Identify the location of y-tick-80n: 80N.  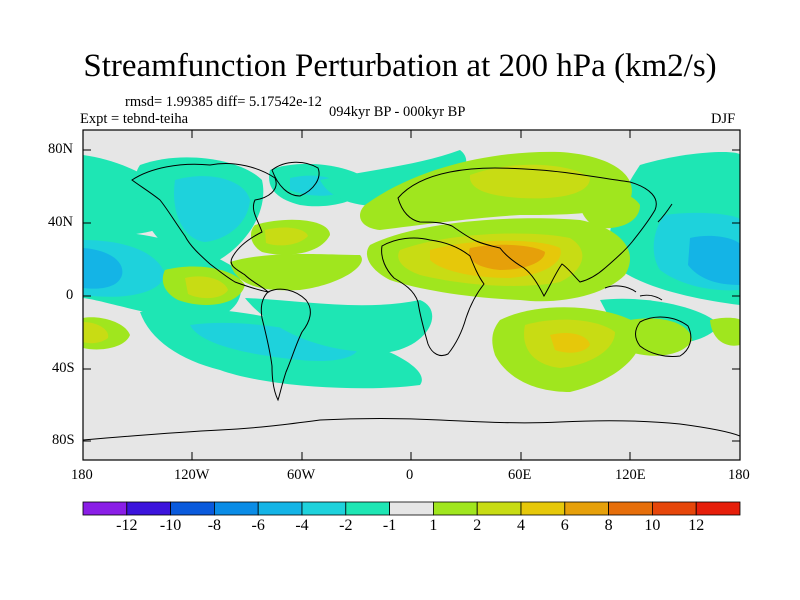
(60, 149).